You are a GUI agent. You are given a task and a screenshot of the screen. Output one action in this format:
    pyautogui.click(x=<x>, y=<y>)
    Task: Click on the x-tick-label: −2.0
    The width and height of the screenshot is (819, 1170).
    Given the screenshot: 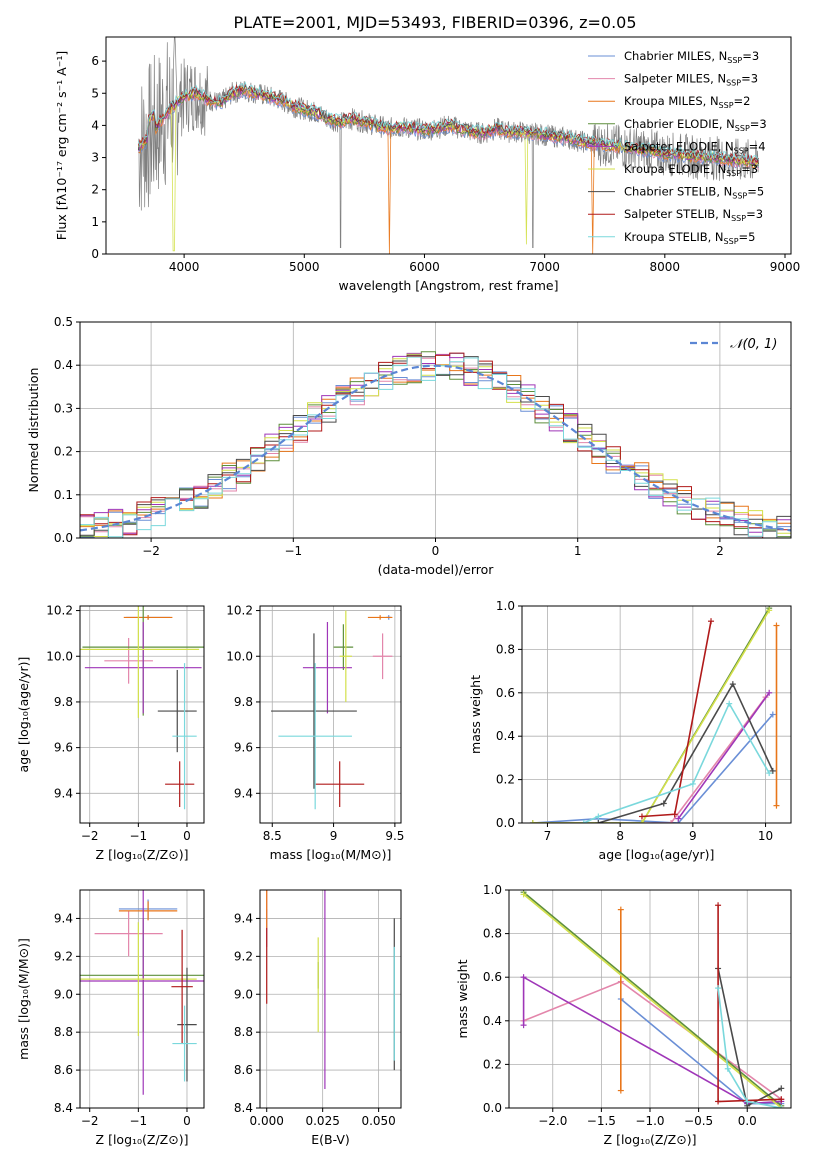 What is the action you would take?
    pyautogui.click(x=552, y=1121)
    